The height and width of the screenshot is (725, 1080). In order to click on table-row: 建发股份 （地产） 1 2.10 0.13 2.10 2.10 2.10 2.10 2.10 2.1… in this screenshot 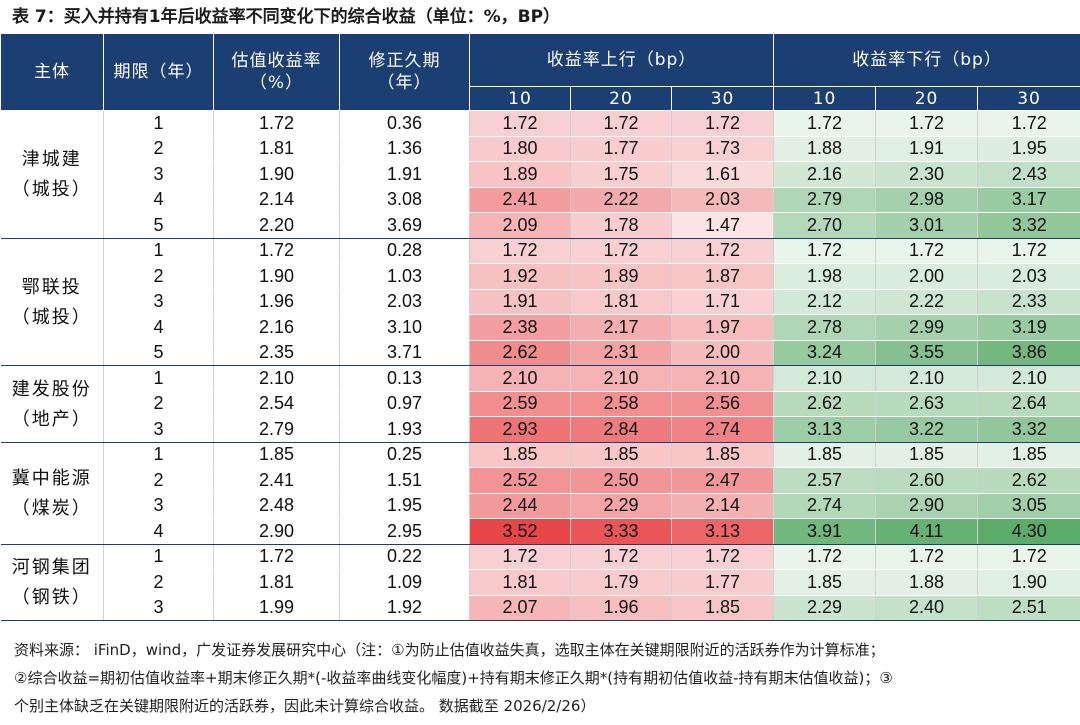, I will do `click(540, 404)`.